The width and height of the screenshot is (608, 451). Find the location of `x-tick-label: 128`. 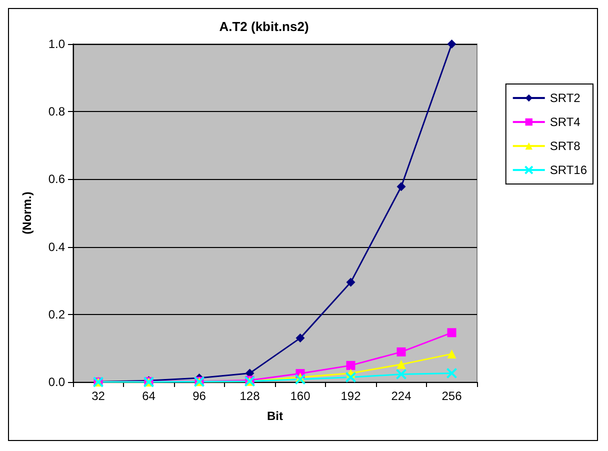

x-tick-label: 128 is located at coordinates (250, 396).